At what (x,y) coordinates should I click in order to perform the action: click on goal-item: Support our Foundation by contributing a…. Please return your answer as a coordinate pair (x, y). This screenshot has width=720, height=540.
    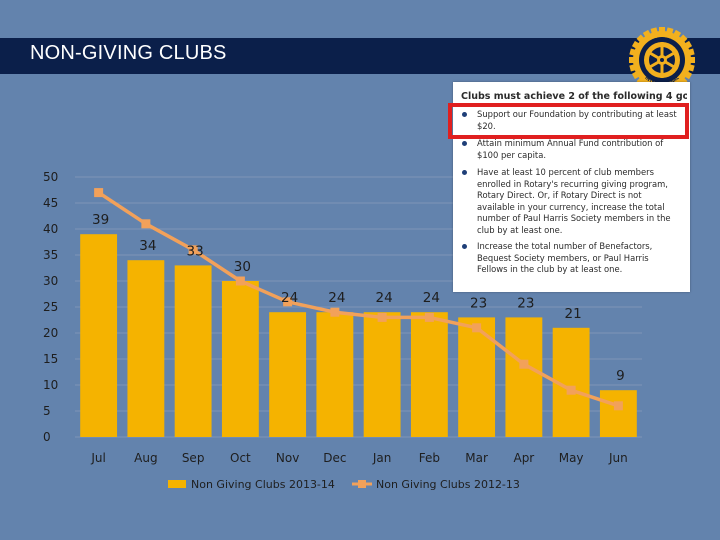
    Looking at the image, I should click on (569, 120).